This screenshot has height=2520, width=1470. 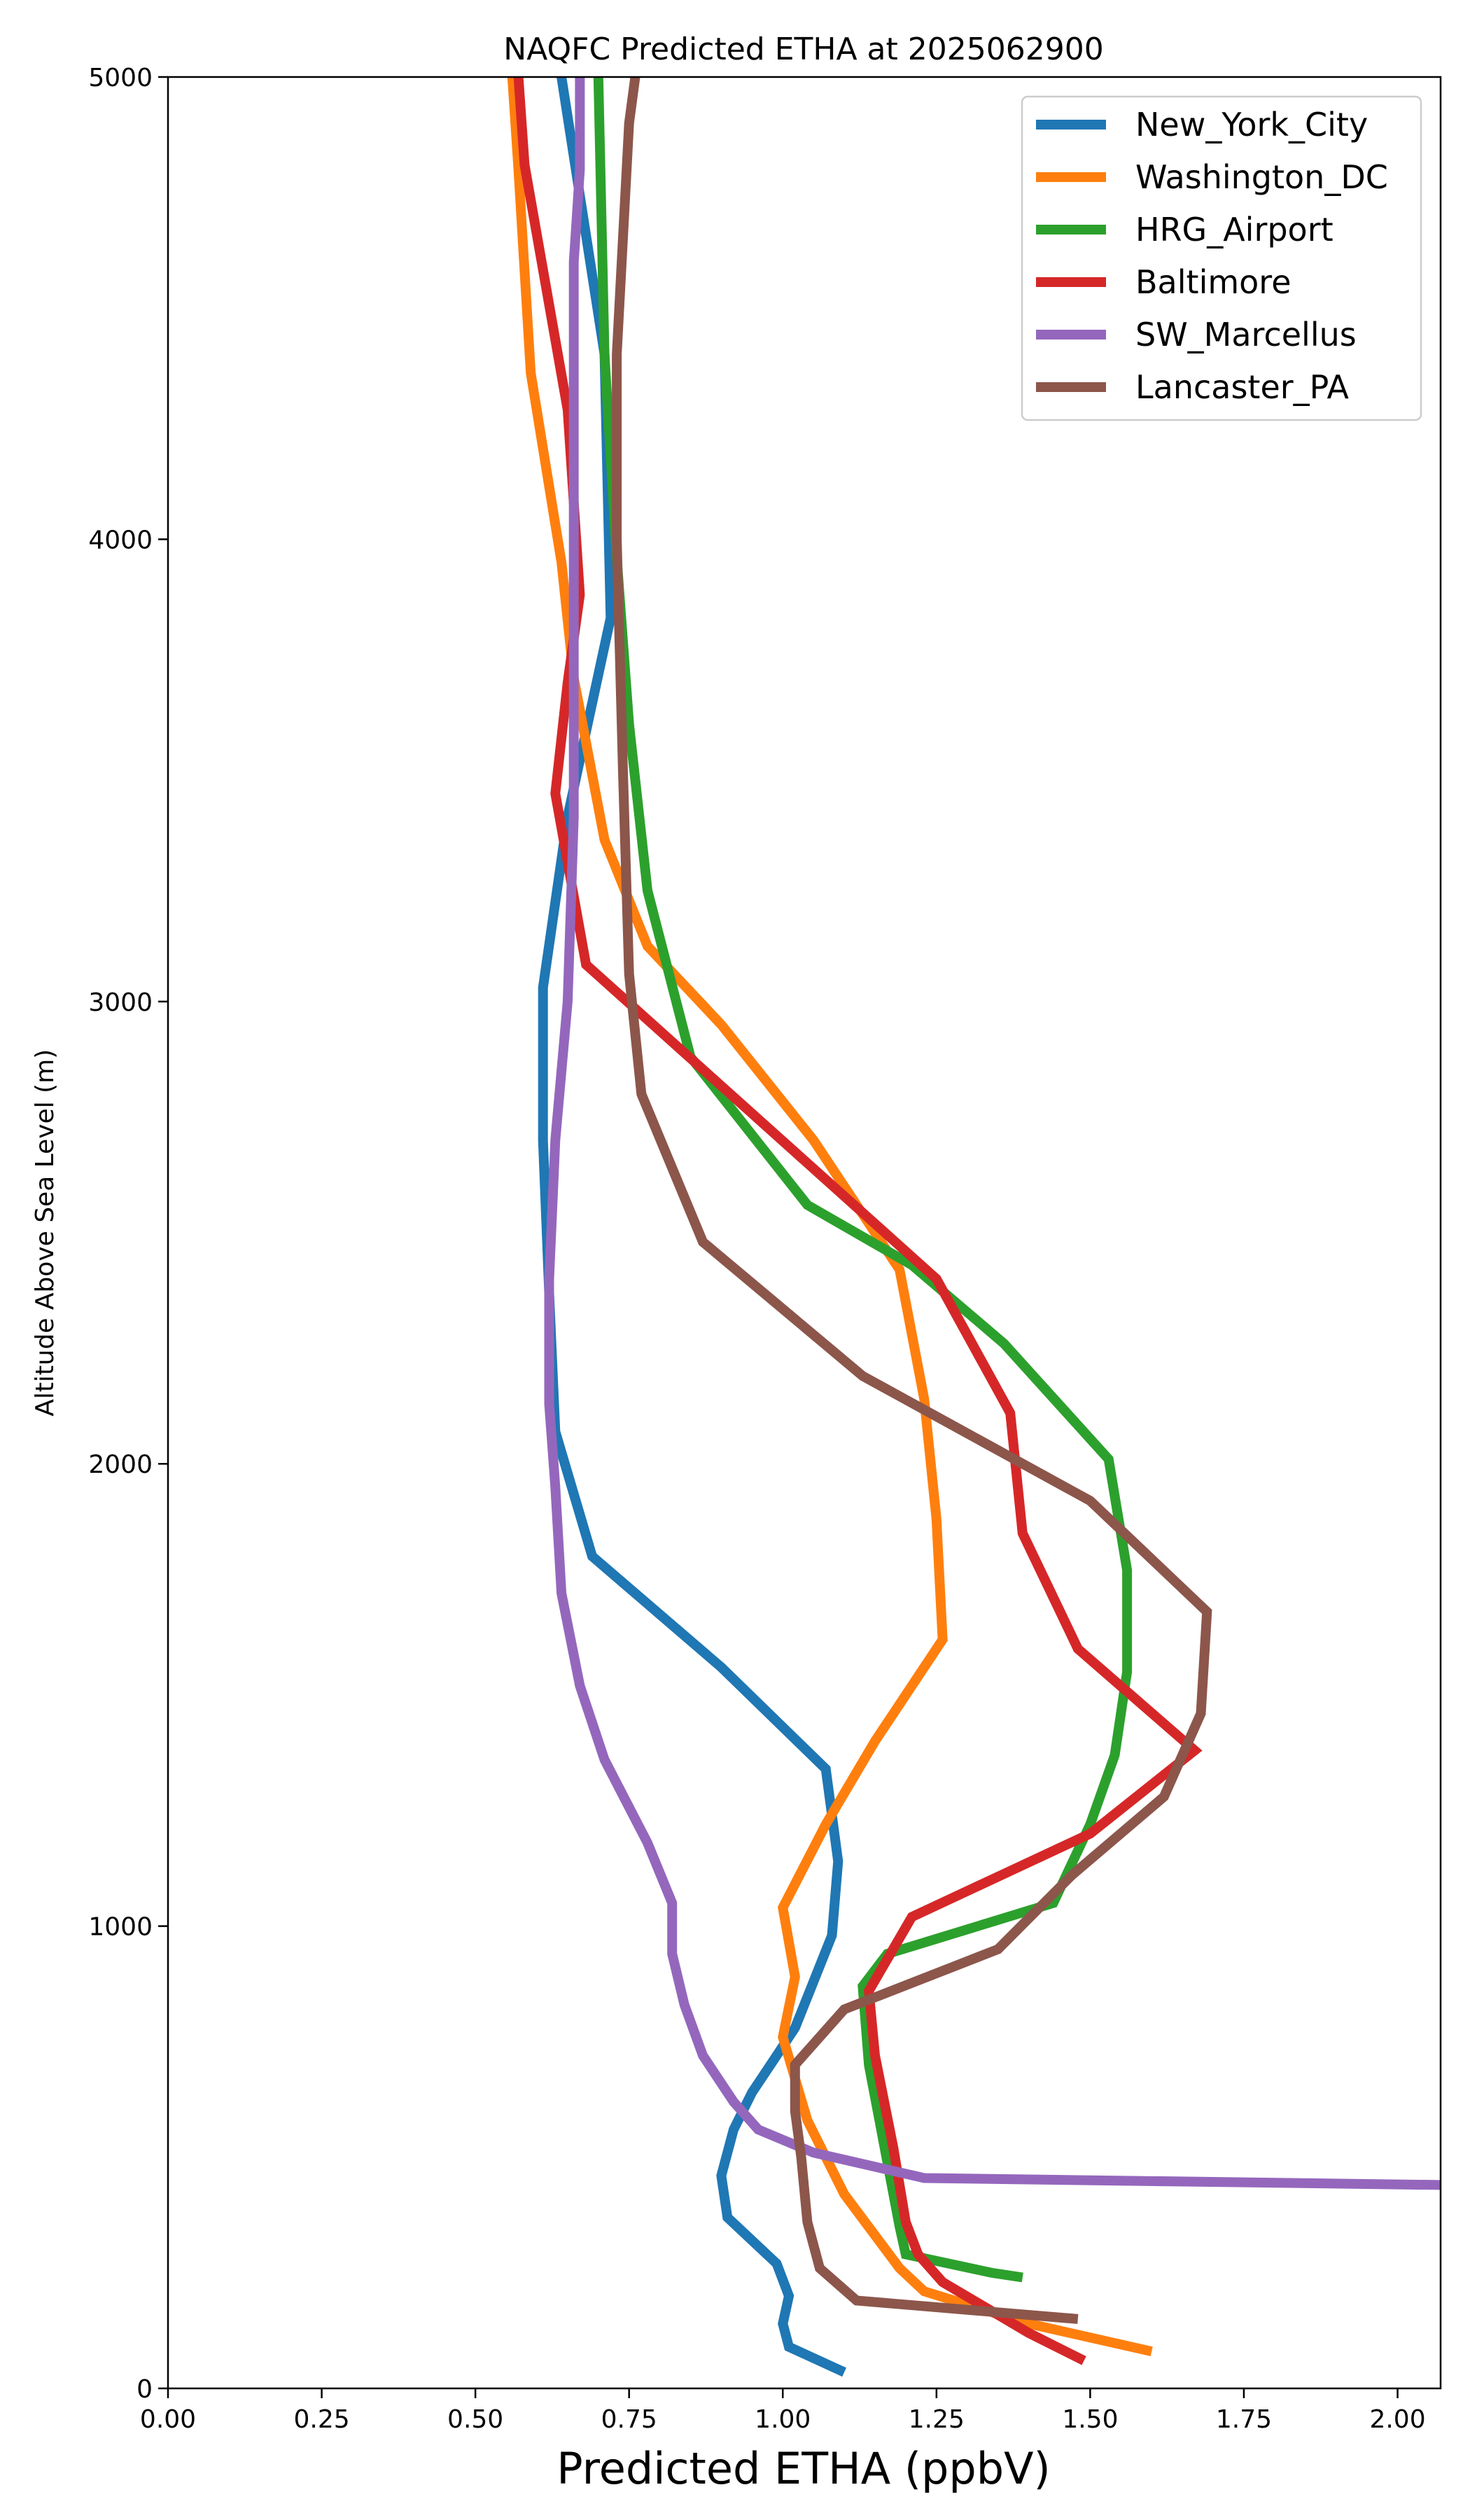 I want to click on y-tick-label: 4000, so click(x=120, y=540).